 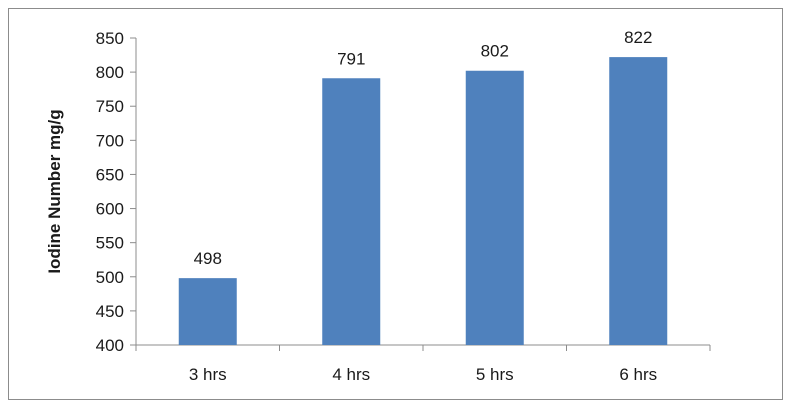 I want to click on data-label: 802, so click(x=495, y=51).